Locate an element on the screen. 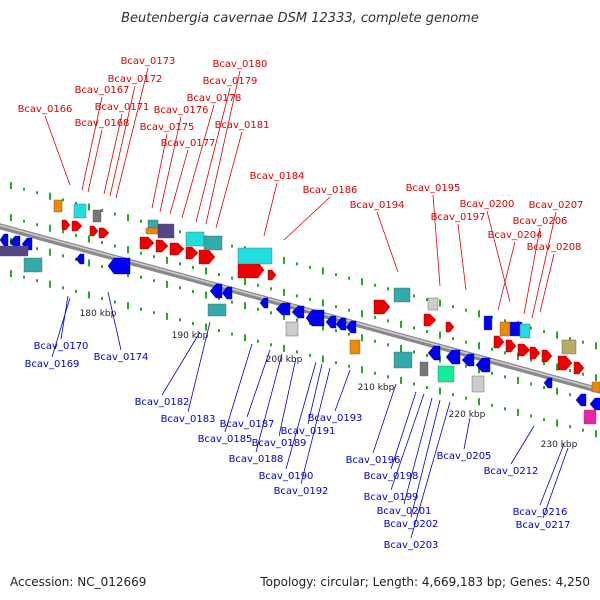 This screenshot has height=600, width=600. gene-label-bottom: Bcav_0212 is located at coordinates (511, 471).